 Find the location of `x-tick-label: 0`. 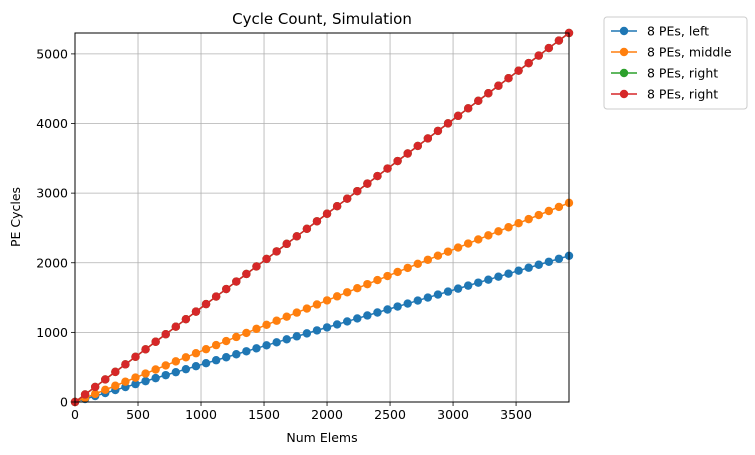

x-tick-label: 0 is located at coordinates (75, 414).